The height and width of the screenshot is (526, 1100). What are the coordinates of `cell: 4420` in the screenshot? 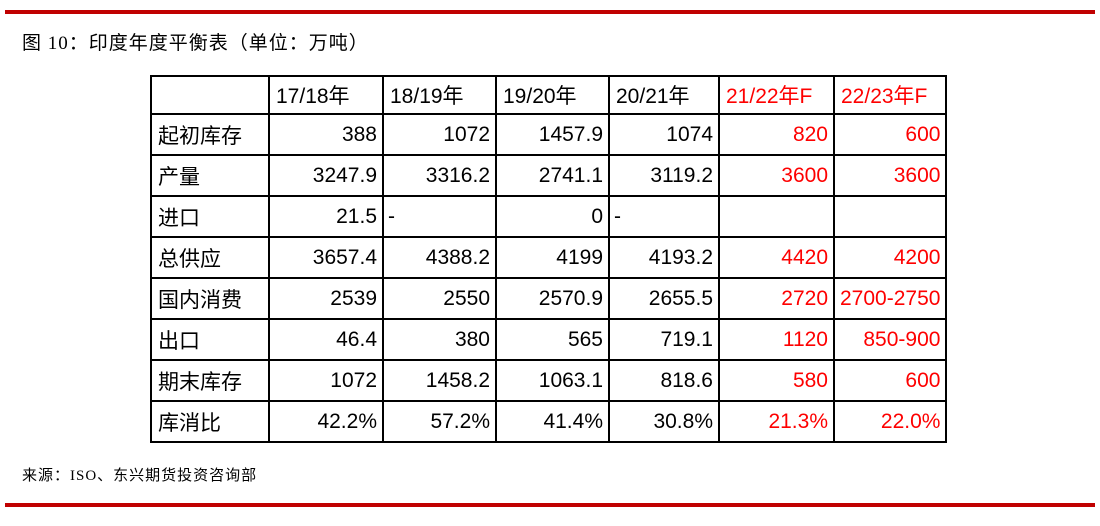 It's located at (776, 257).